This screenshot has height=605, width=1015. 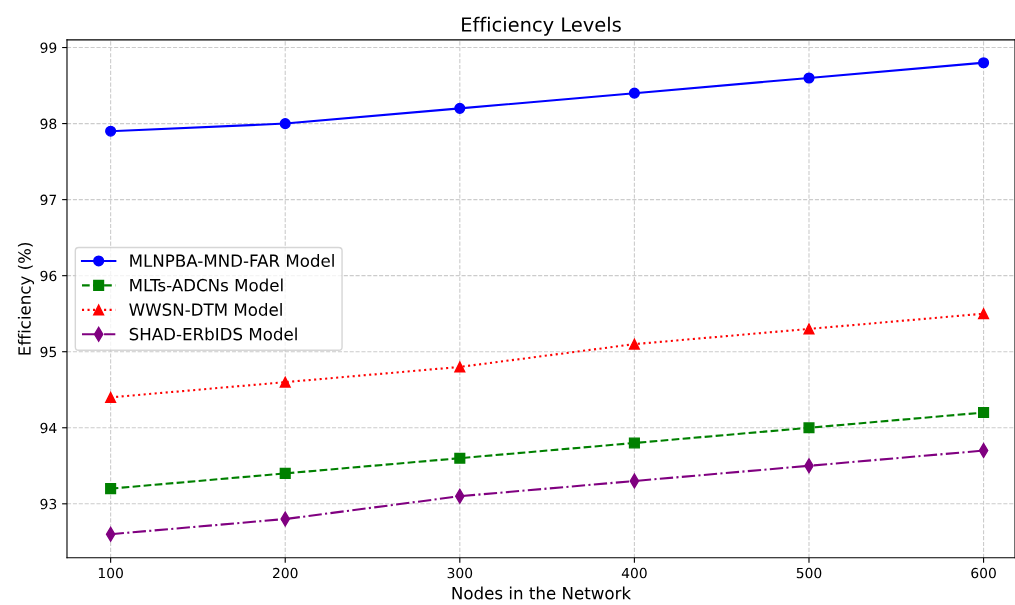 I want to click on y-tick-label: 98, so click(x=48, y=124).